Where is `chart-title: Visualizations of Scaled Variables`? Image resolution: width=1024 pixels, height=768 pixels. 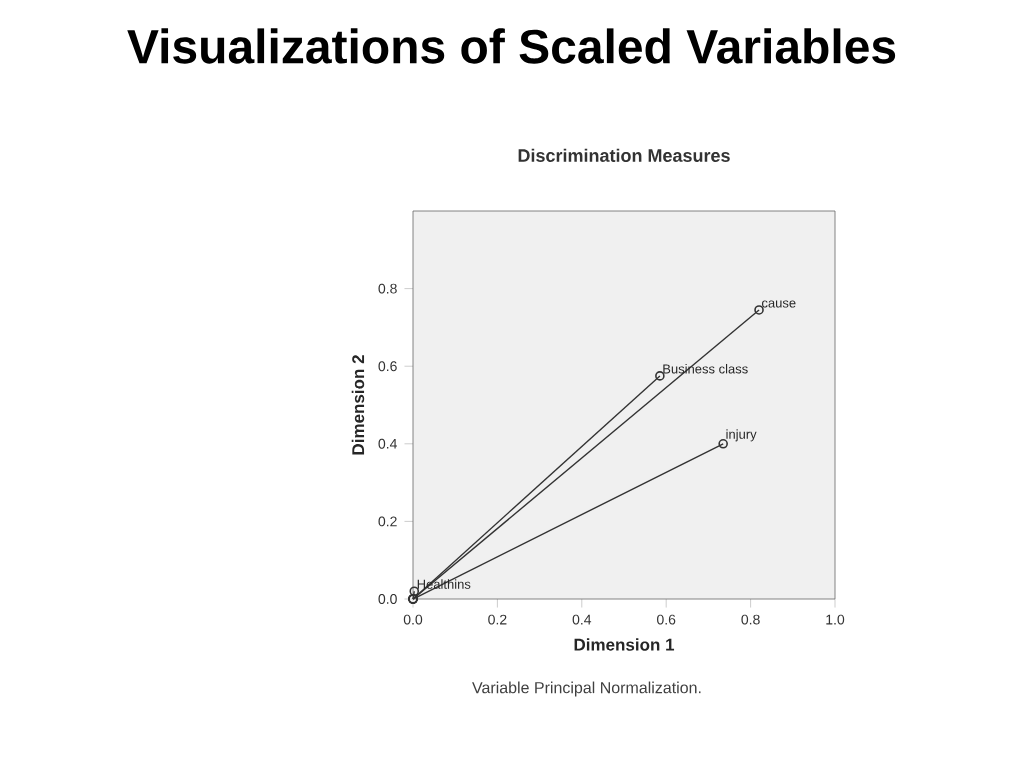 chart-title: Visualizations of Scaled Variables is located at coordinates (511, 46).